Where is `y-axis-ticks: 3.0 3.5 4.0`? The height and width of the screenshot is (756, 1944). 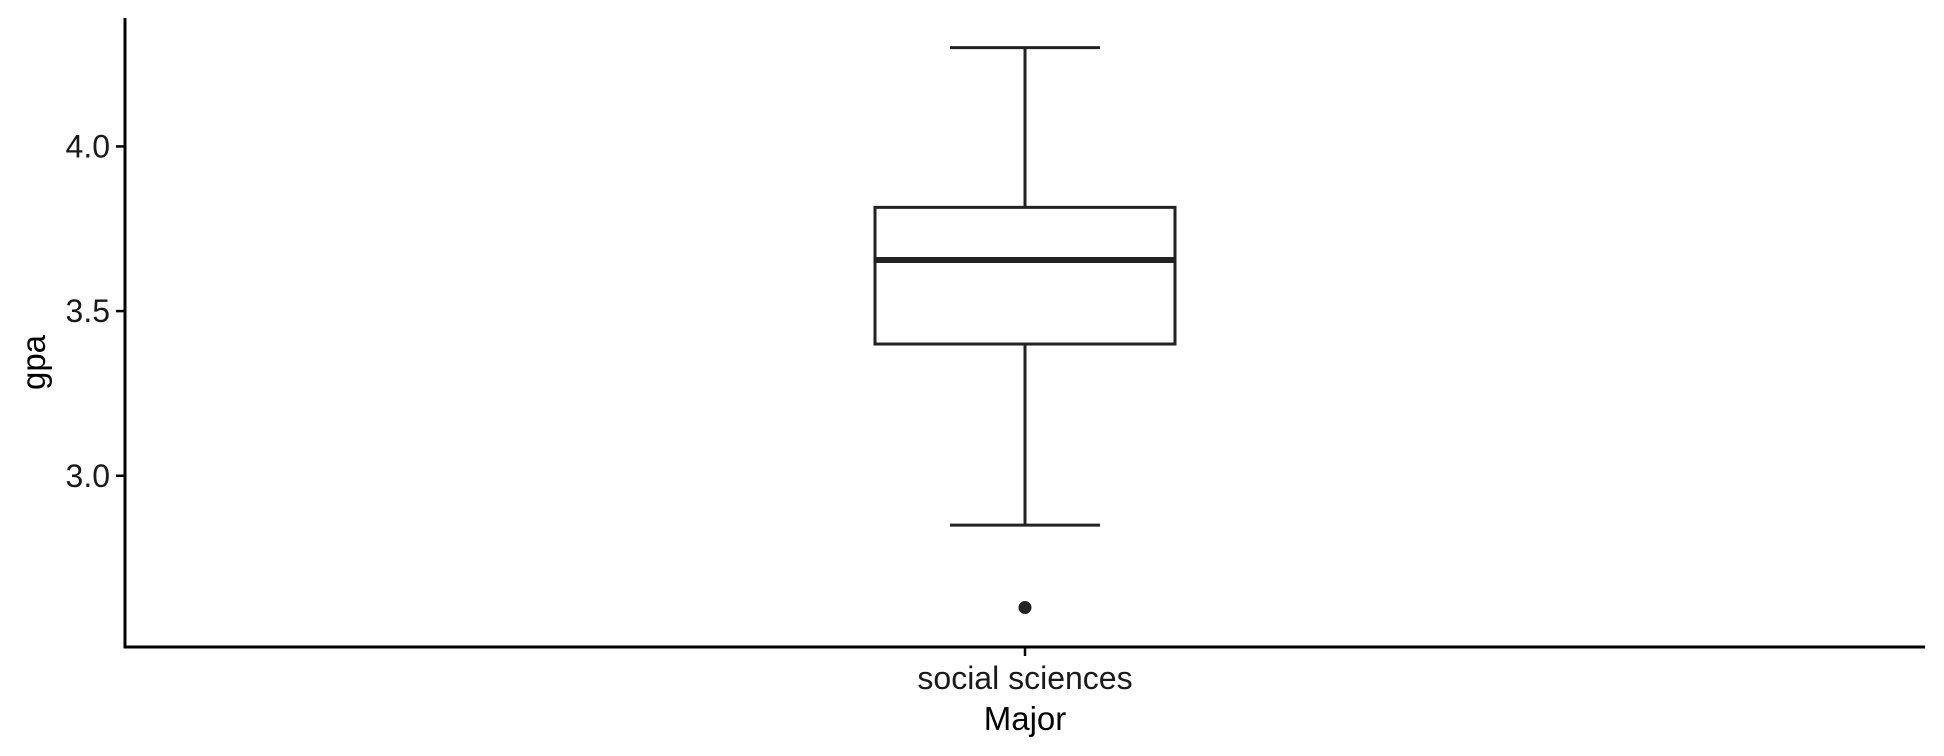
y-axis-ticks: 3.0 3.5 4.0 is located at coordinates (95, 311).